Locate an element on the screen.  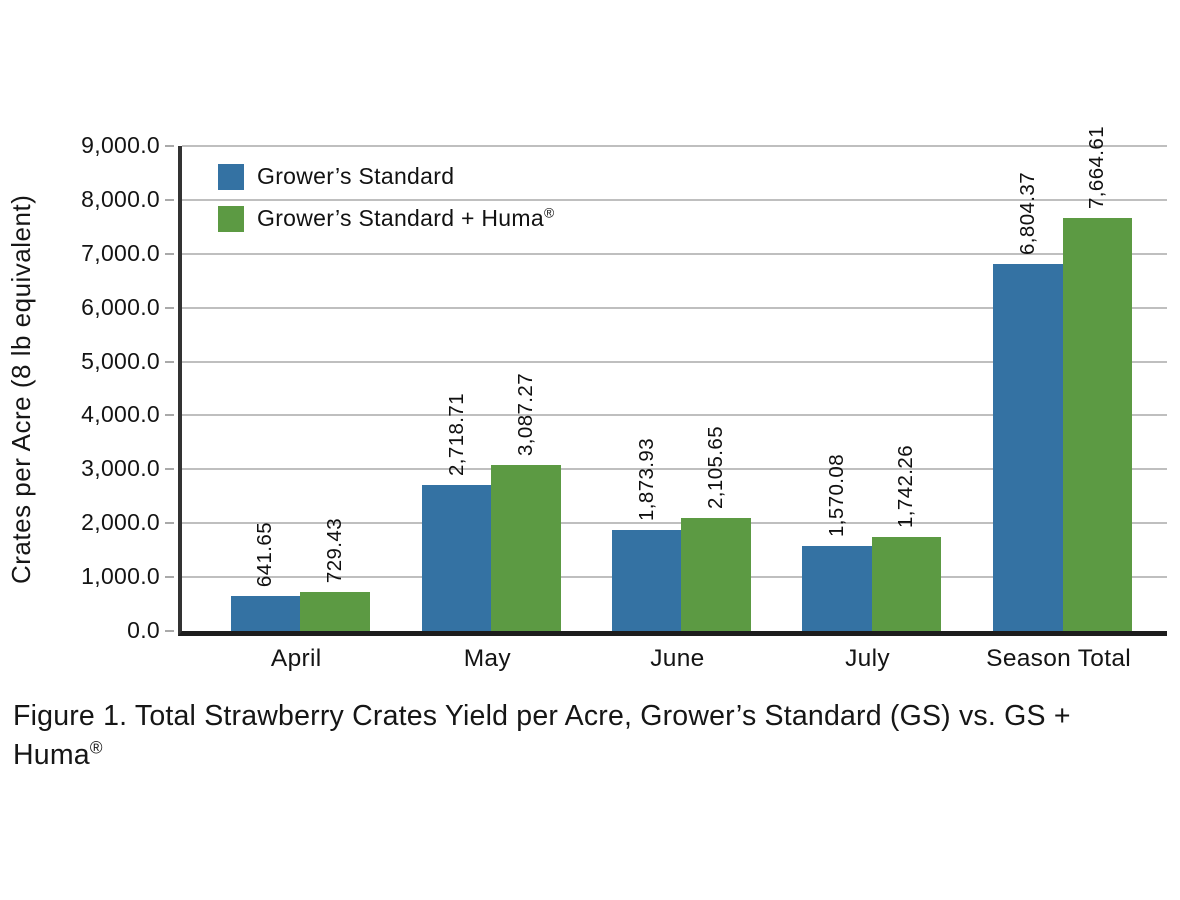
y-tick-mark-2000 is located at coordinates (169, 523).